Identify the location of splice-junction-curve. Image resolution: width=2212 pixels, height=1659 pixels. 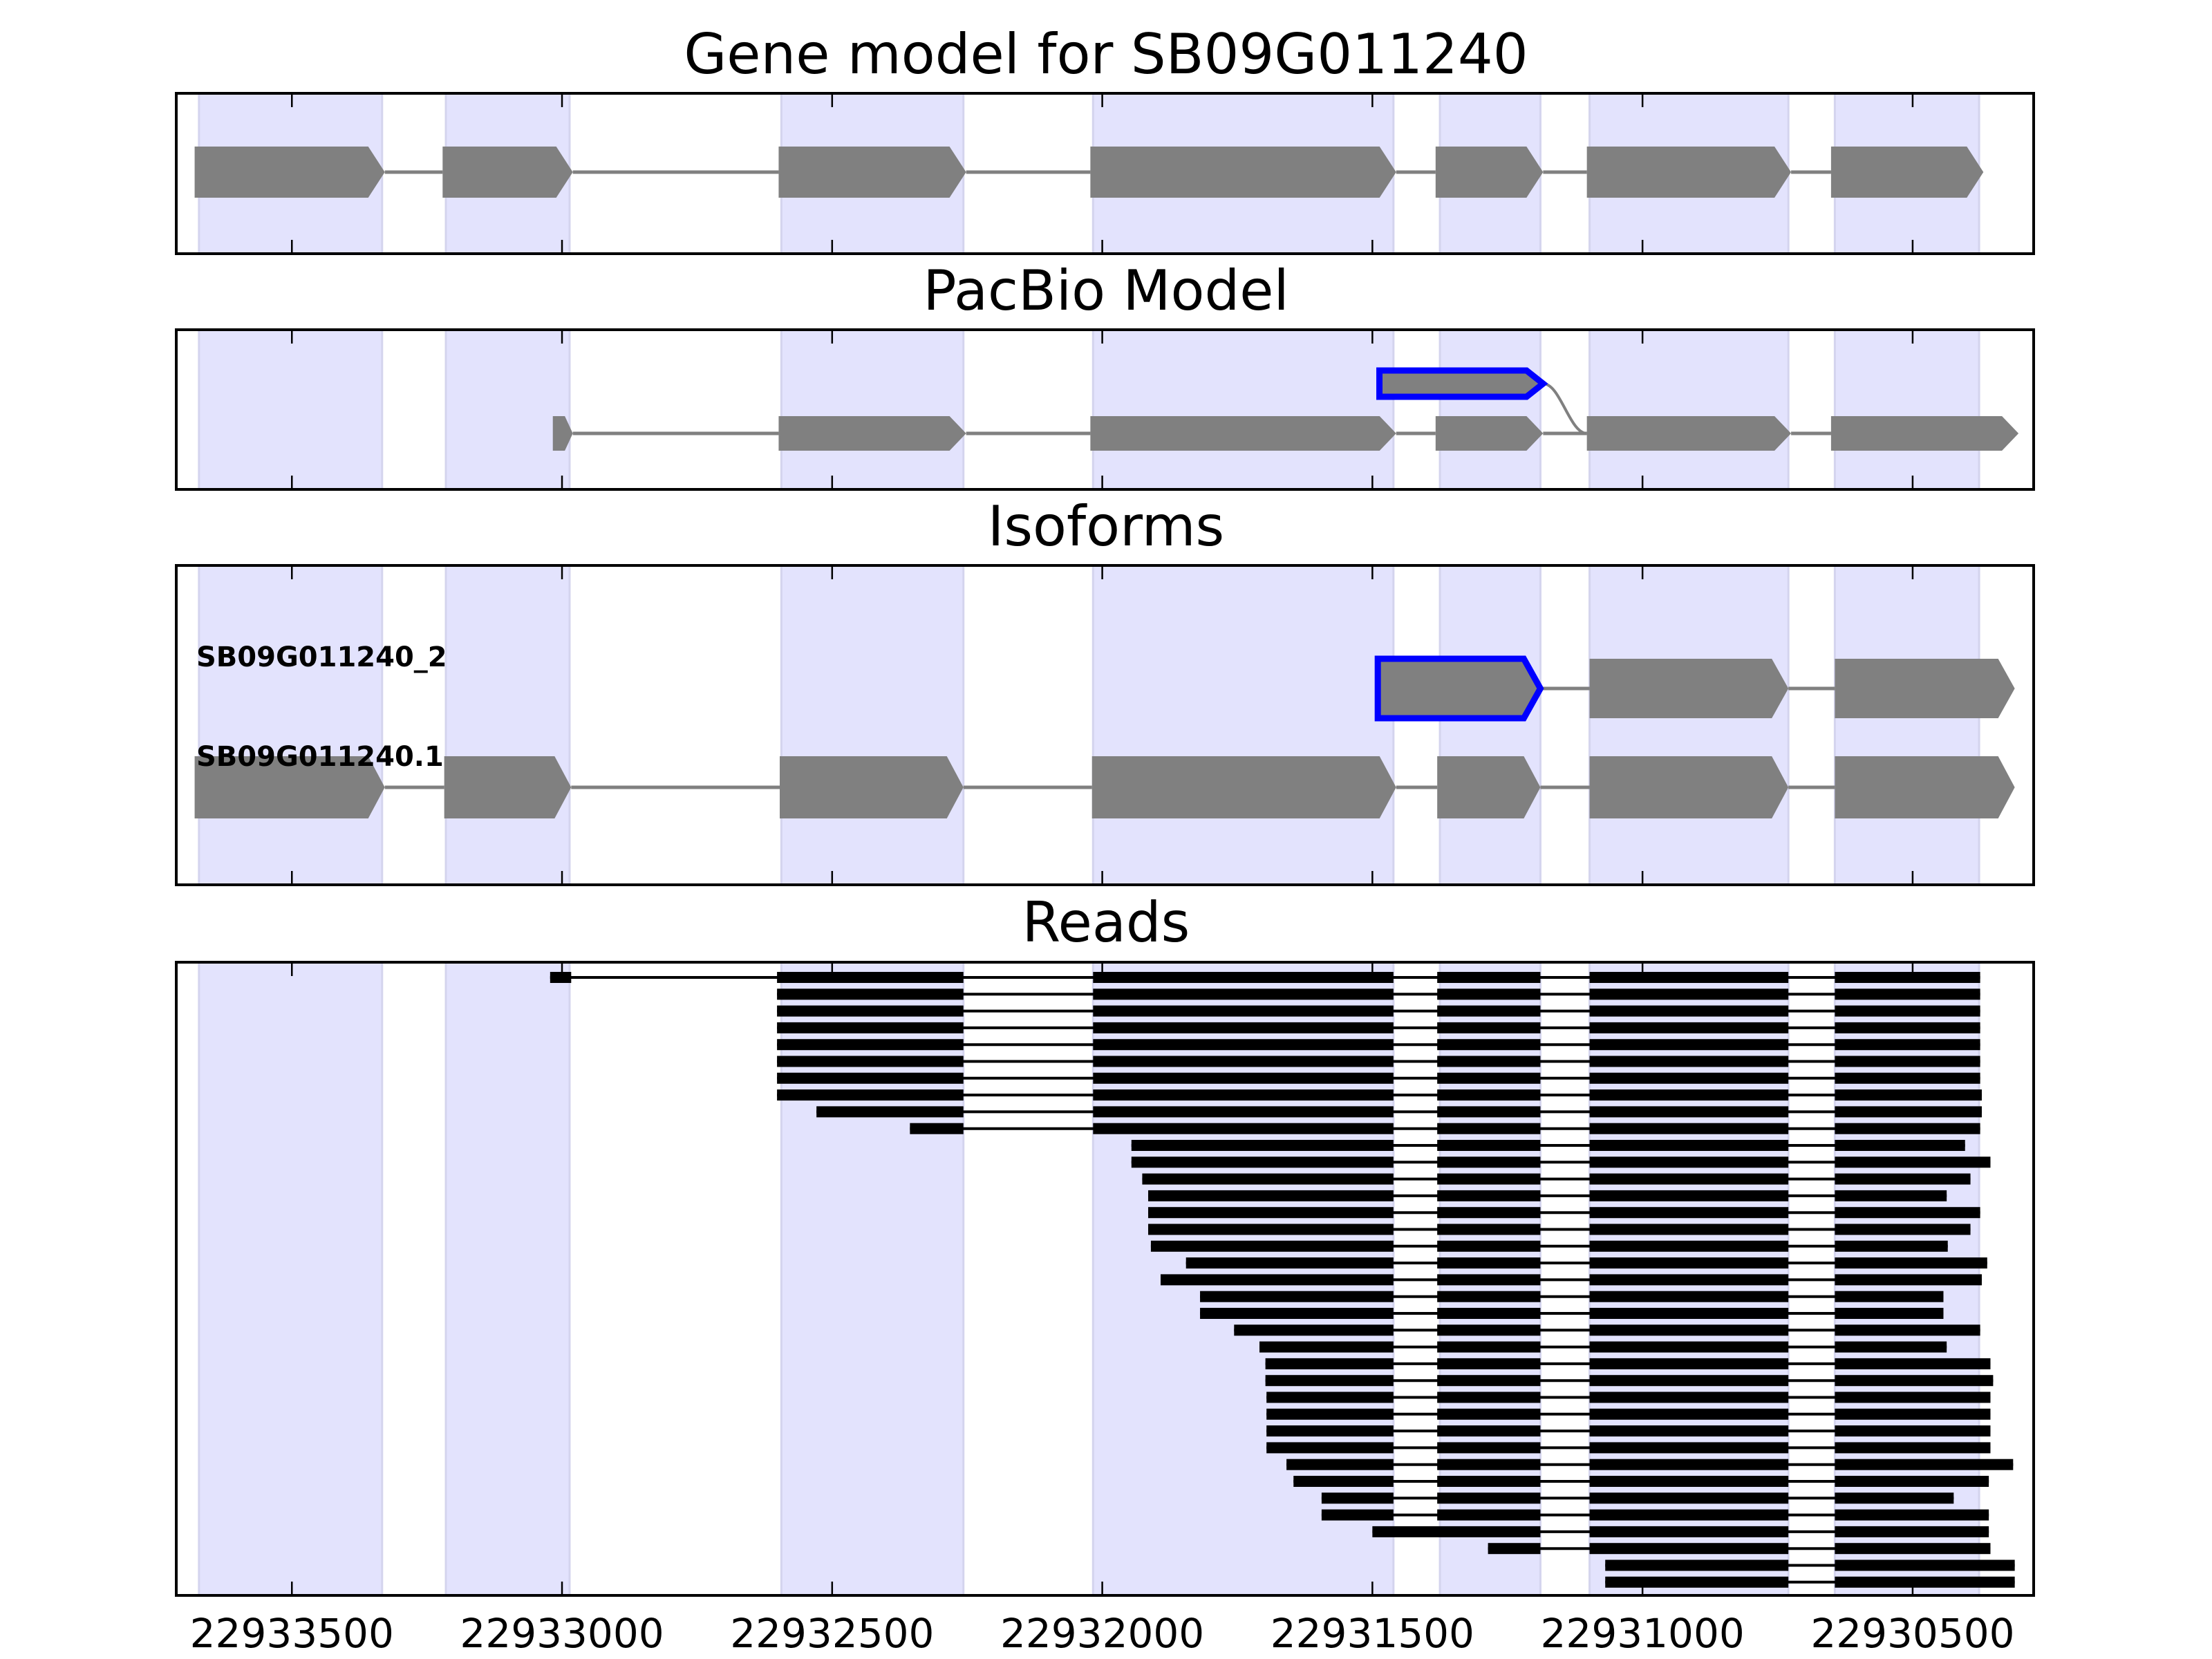
(1565, 408).